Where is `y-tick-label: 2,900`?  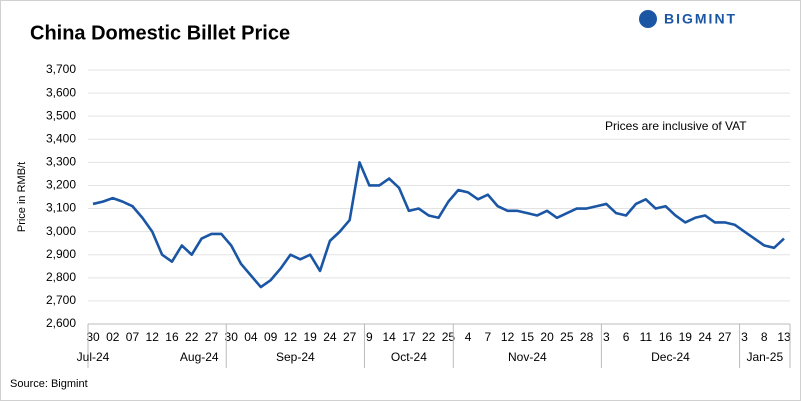 y-tick-label: 2,900 is located at coordinates (61, 254).